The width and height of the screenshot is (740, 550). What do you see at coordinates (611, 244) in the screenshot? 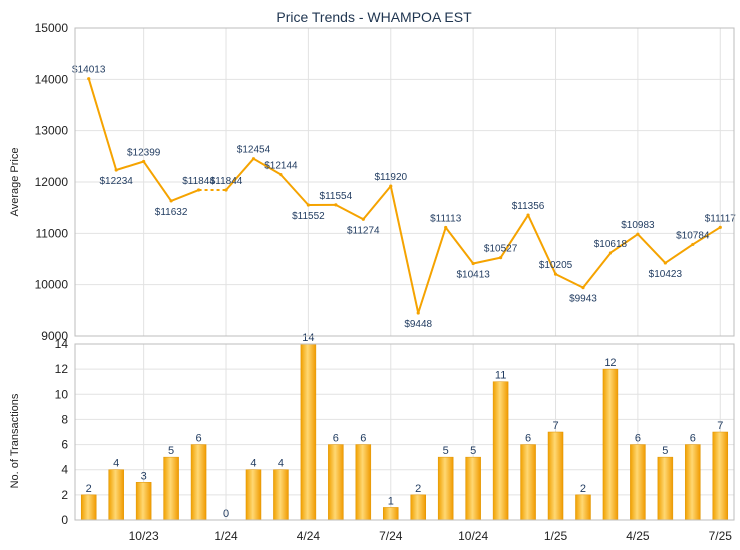
I see `price-point-label: $10618` at bounding box center [611, 244].